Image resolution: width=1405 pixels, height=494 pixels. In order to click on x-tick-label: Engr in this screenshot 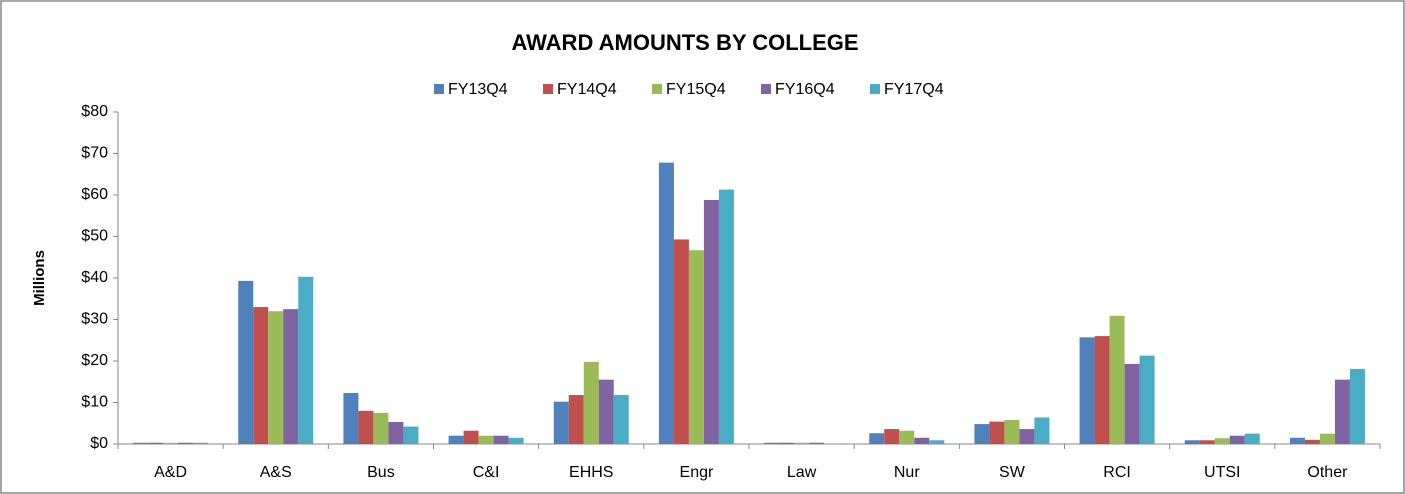, I will do `click(697, 472)`.